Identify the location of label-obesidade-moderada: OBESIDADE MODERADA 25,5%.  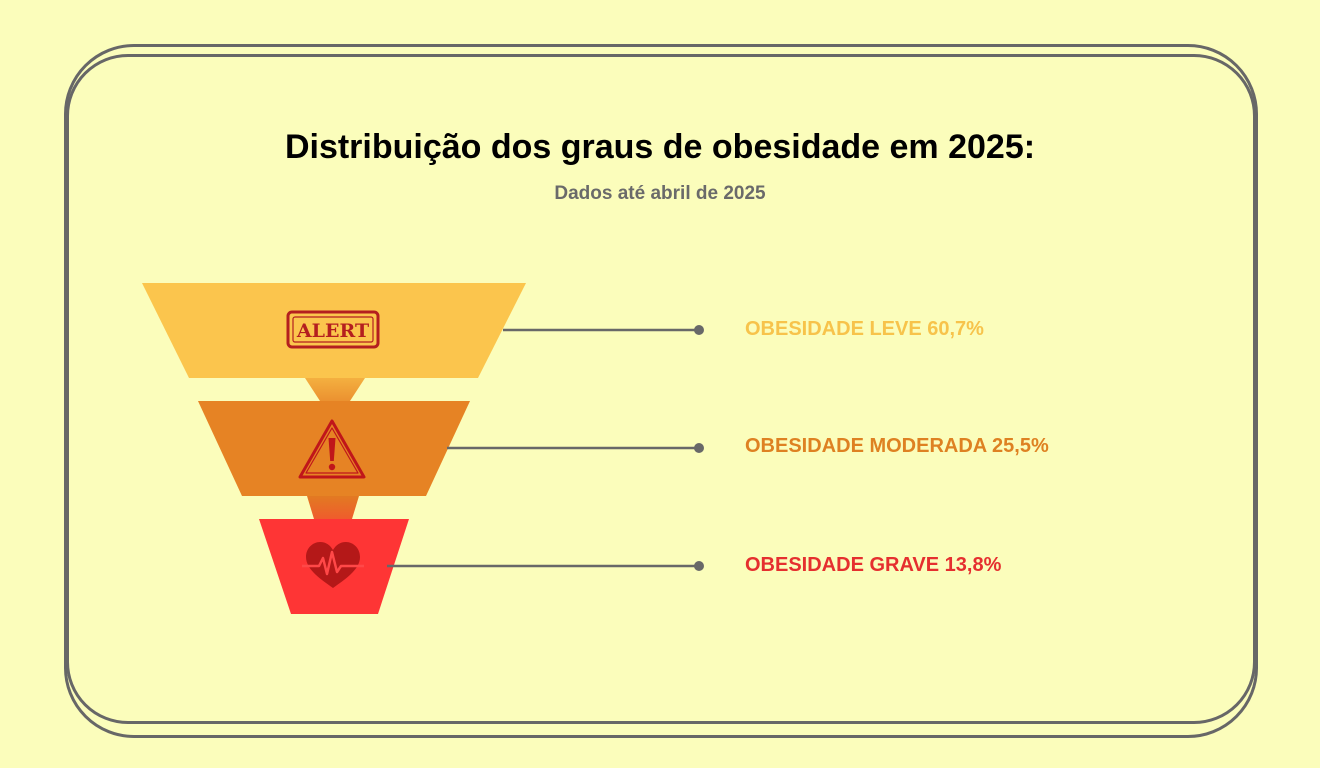
(897, 446).